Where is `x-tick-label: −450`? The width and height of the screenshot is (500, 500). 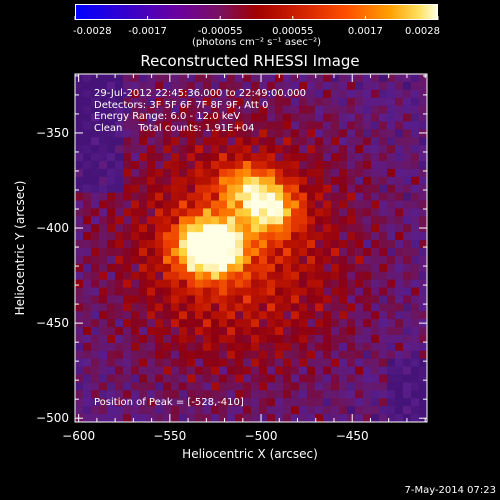
x-tick-label: −450 is located at coordinates (352, 436).